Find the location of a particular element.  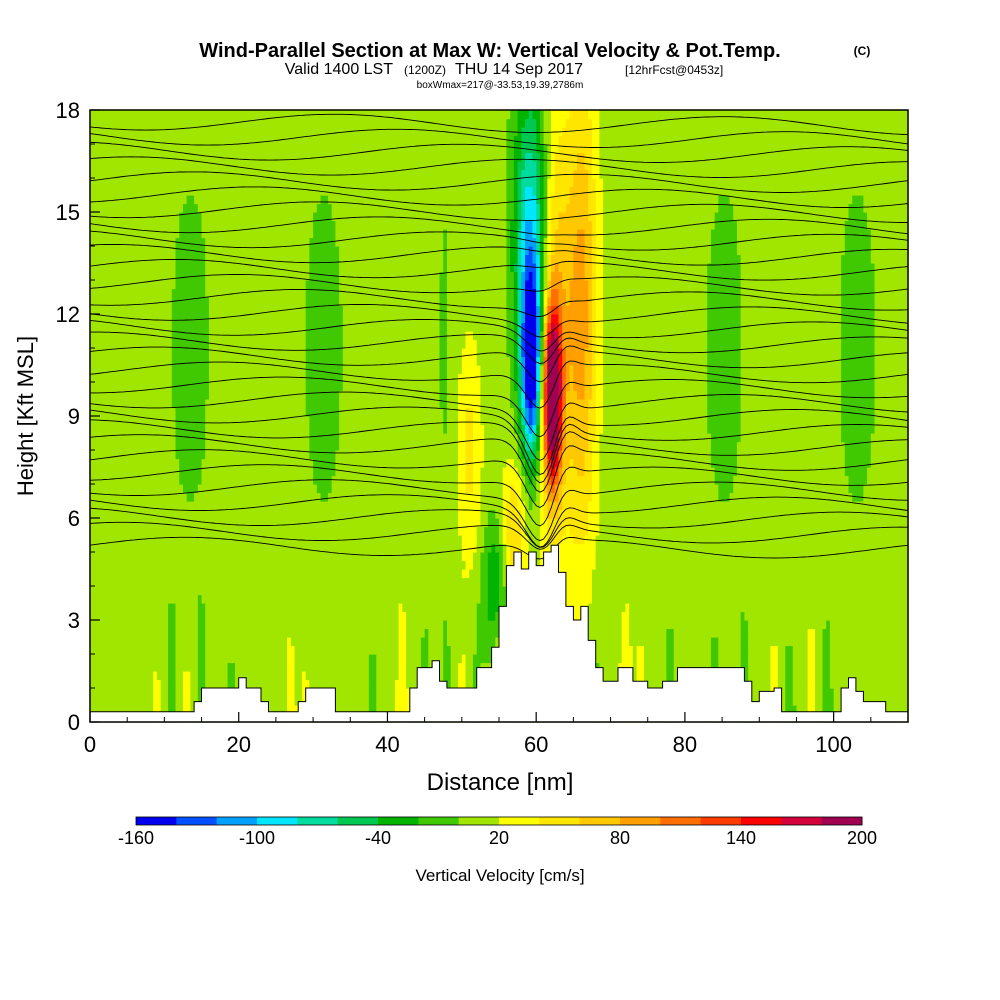

subtitle-main: Valid 1400 LST is located at coordinates (339, 69).